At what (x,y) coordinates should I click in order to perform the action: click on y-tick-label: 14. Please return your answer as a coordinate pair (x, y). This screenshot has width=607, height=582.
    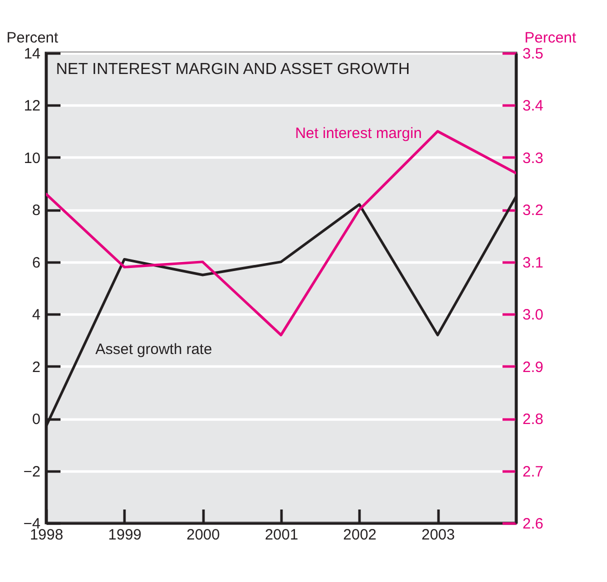
    Looking at the image, I should click on (32, 54).